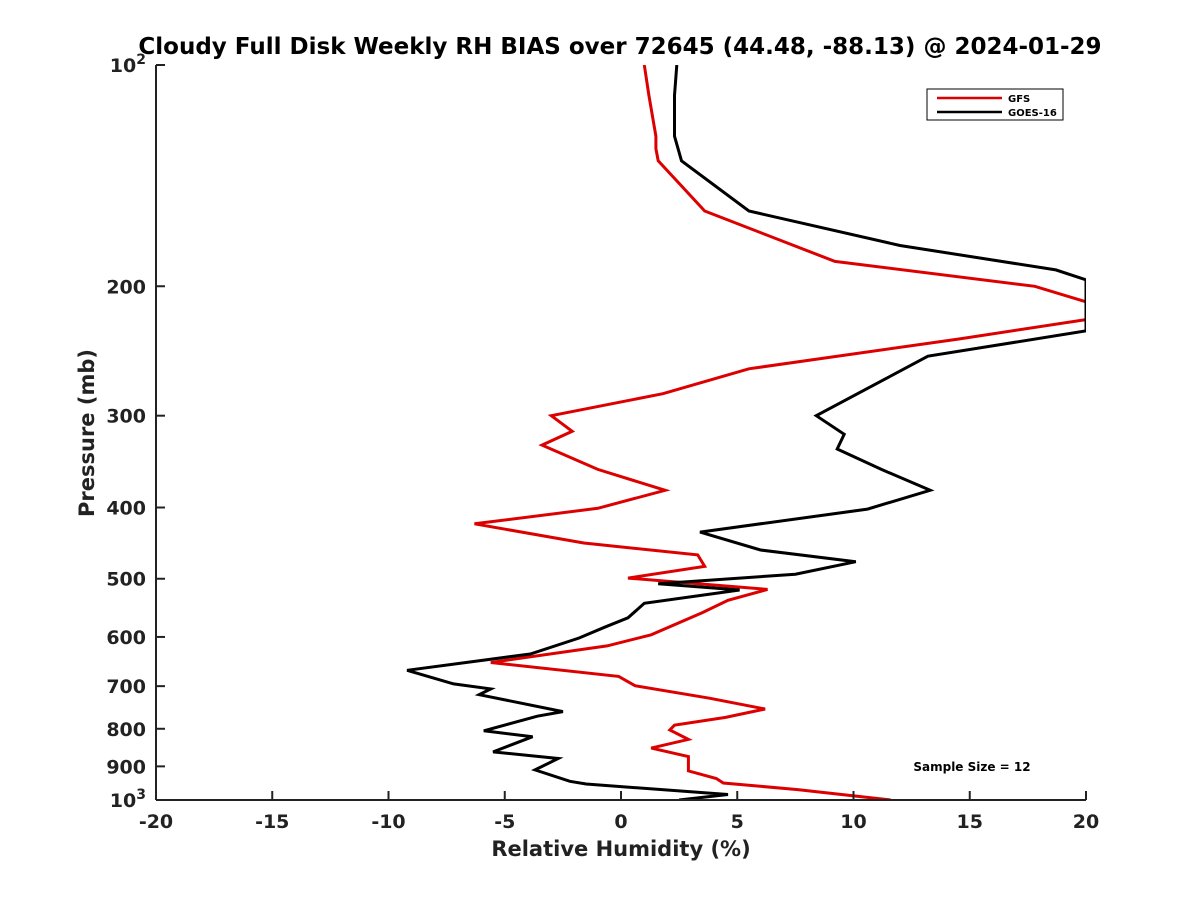 This screenshot has width=1200, height=900. Describe the element at coordinates (126, 509) in the screenshot. I see `y-tick-label: 400` at that location.